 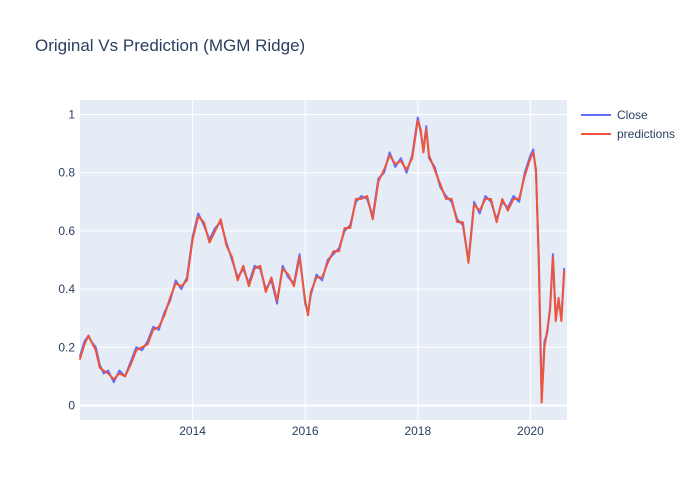 What do you see at coordinates (170, 45) in the screenshot?
I see `chart-title: Original Vs Prediction (MGM Ridge)` at bounding box center [170, 45].